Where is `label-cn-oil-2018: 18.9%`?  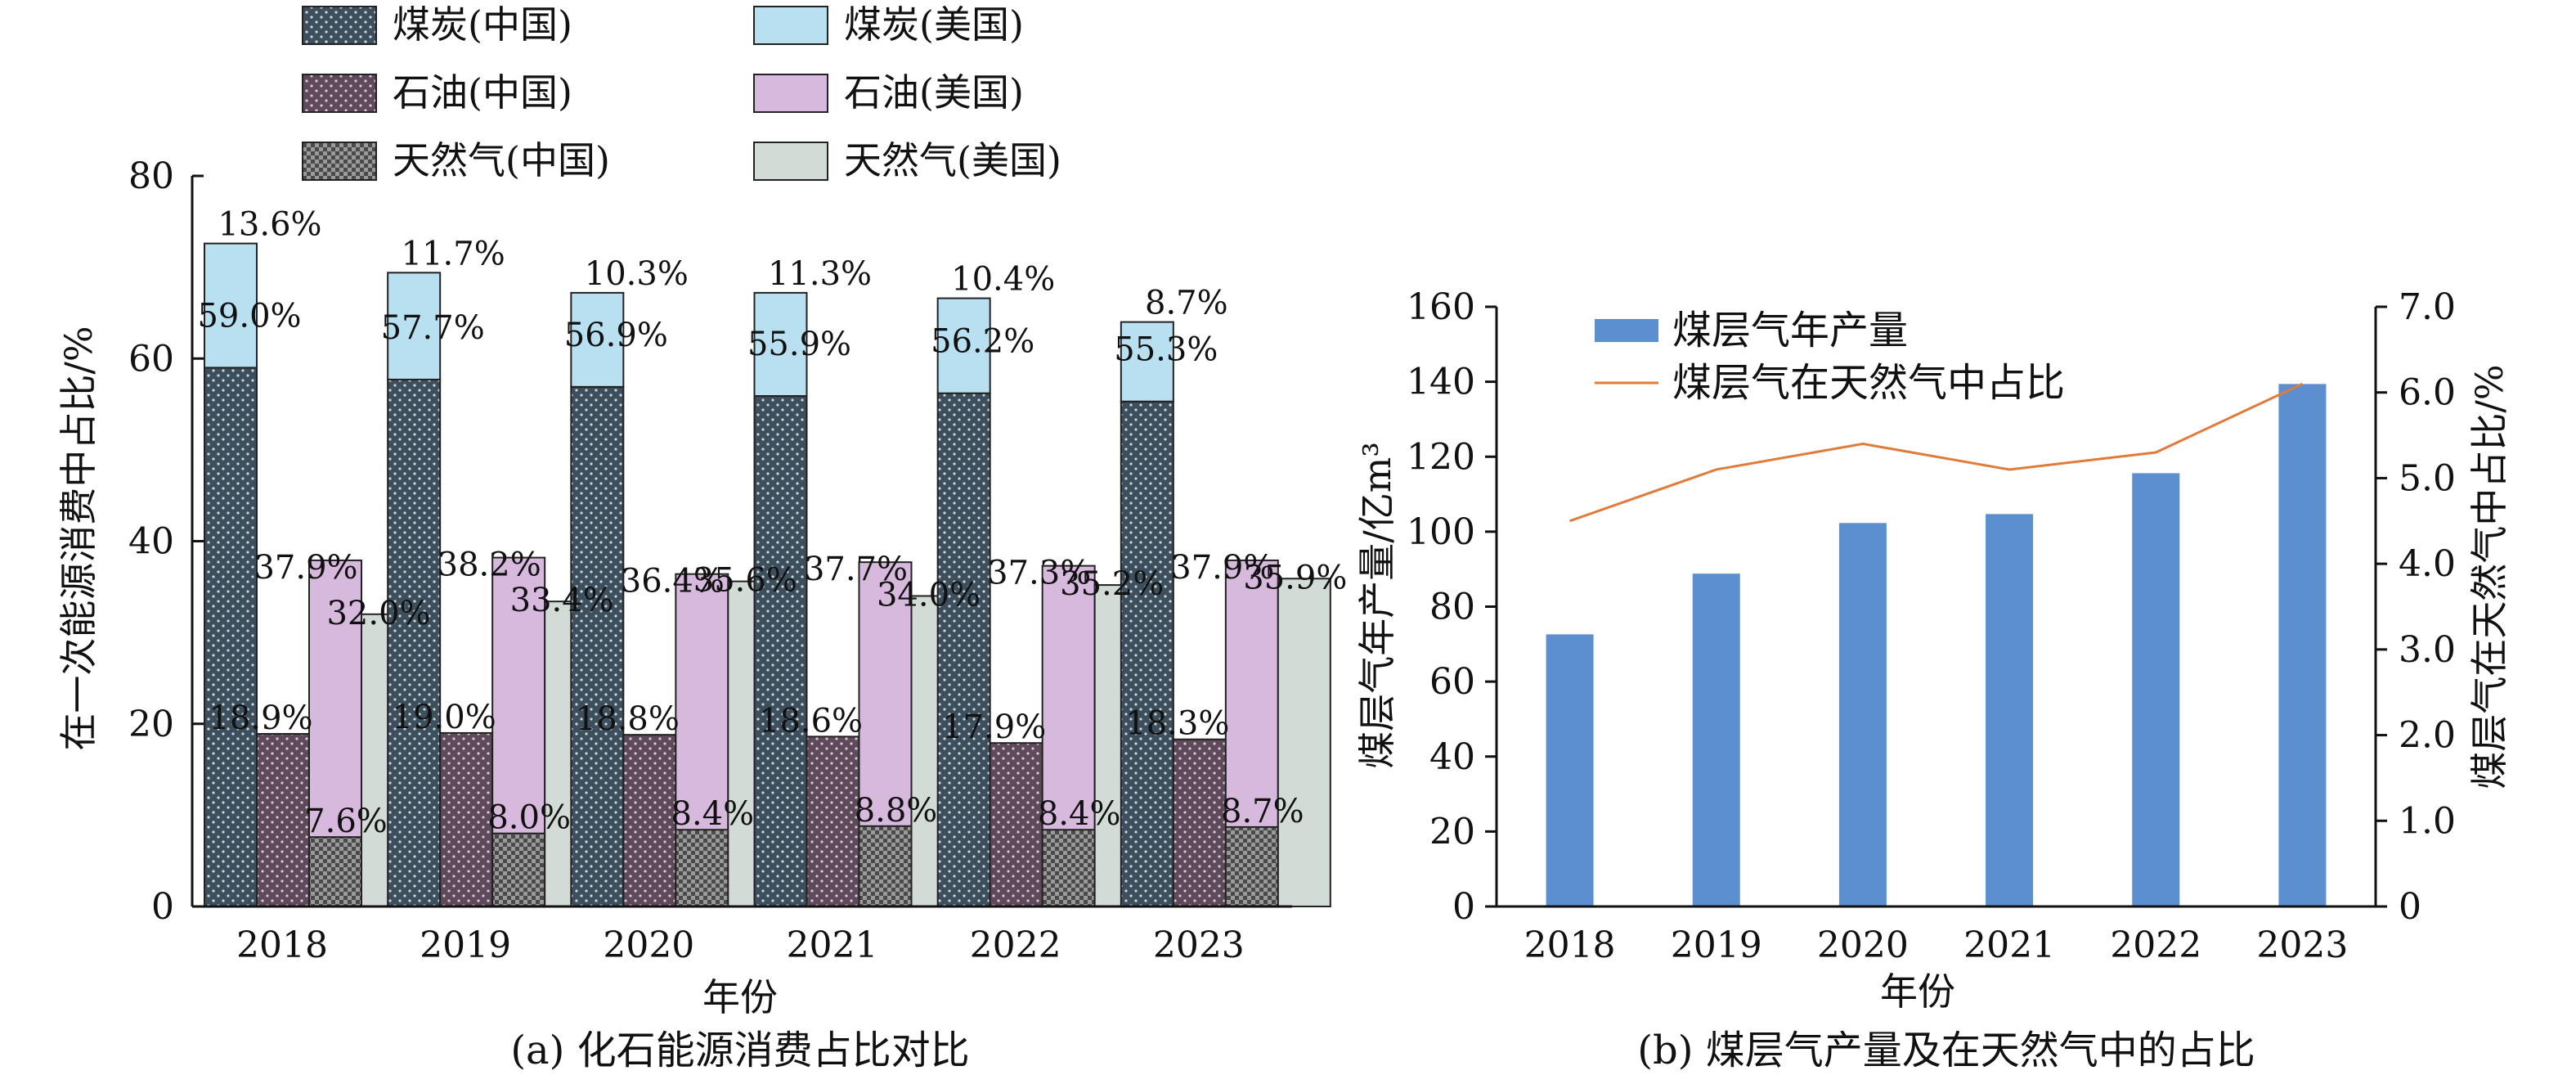 label-cn-oil-2018: 18.9% is located at coordinates (261, 718).